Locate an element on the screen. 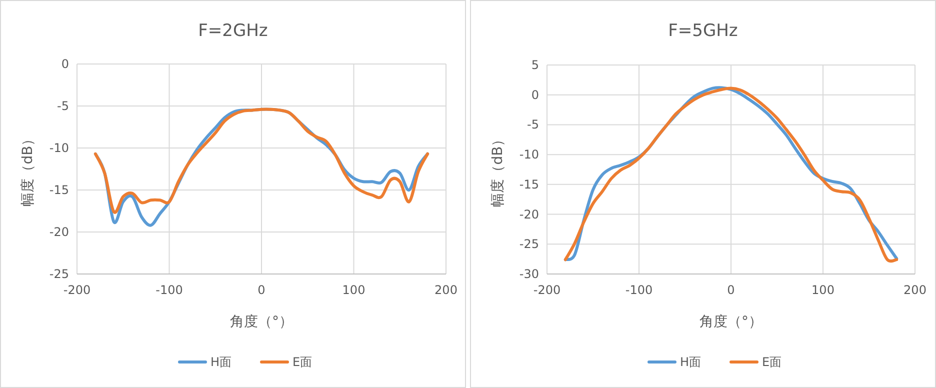 The height and width of the screenshot is (388, 936). y-tick-label: 5 is located at coordinates (535, 65).